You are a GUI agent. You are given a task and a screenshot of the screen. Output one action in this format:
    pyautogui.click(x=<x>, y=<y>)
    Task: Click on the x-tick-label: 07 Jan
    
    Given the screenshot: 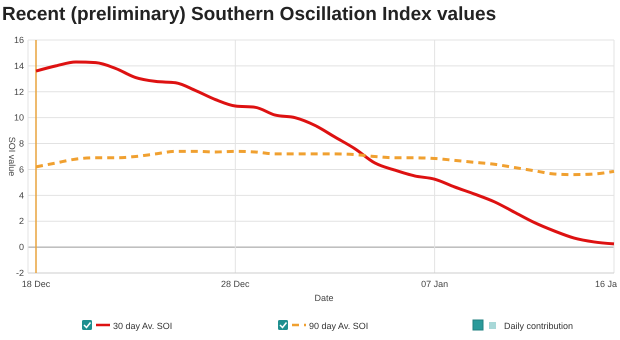 What is the action you would take?
    pyautogui.click(x=434, y=284)
    